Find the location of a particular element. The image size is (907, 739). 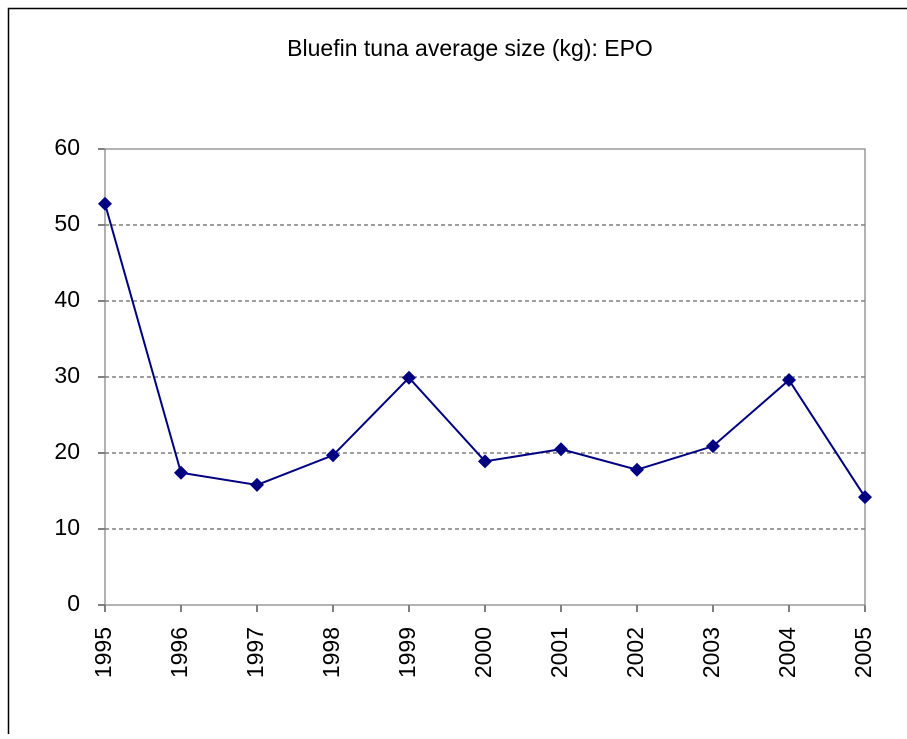

x-tick-label: 1995 is located at coordinates (103, 652).